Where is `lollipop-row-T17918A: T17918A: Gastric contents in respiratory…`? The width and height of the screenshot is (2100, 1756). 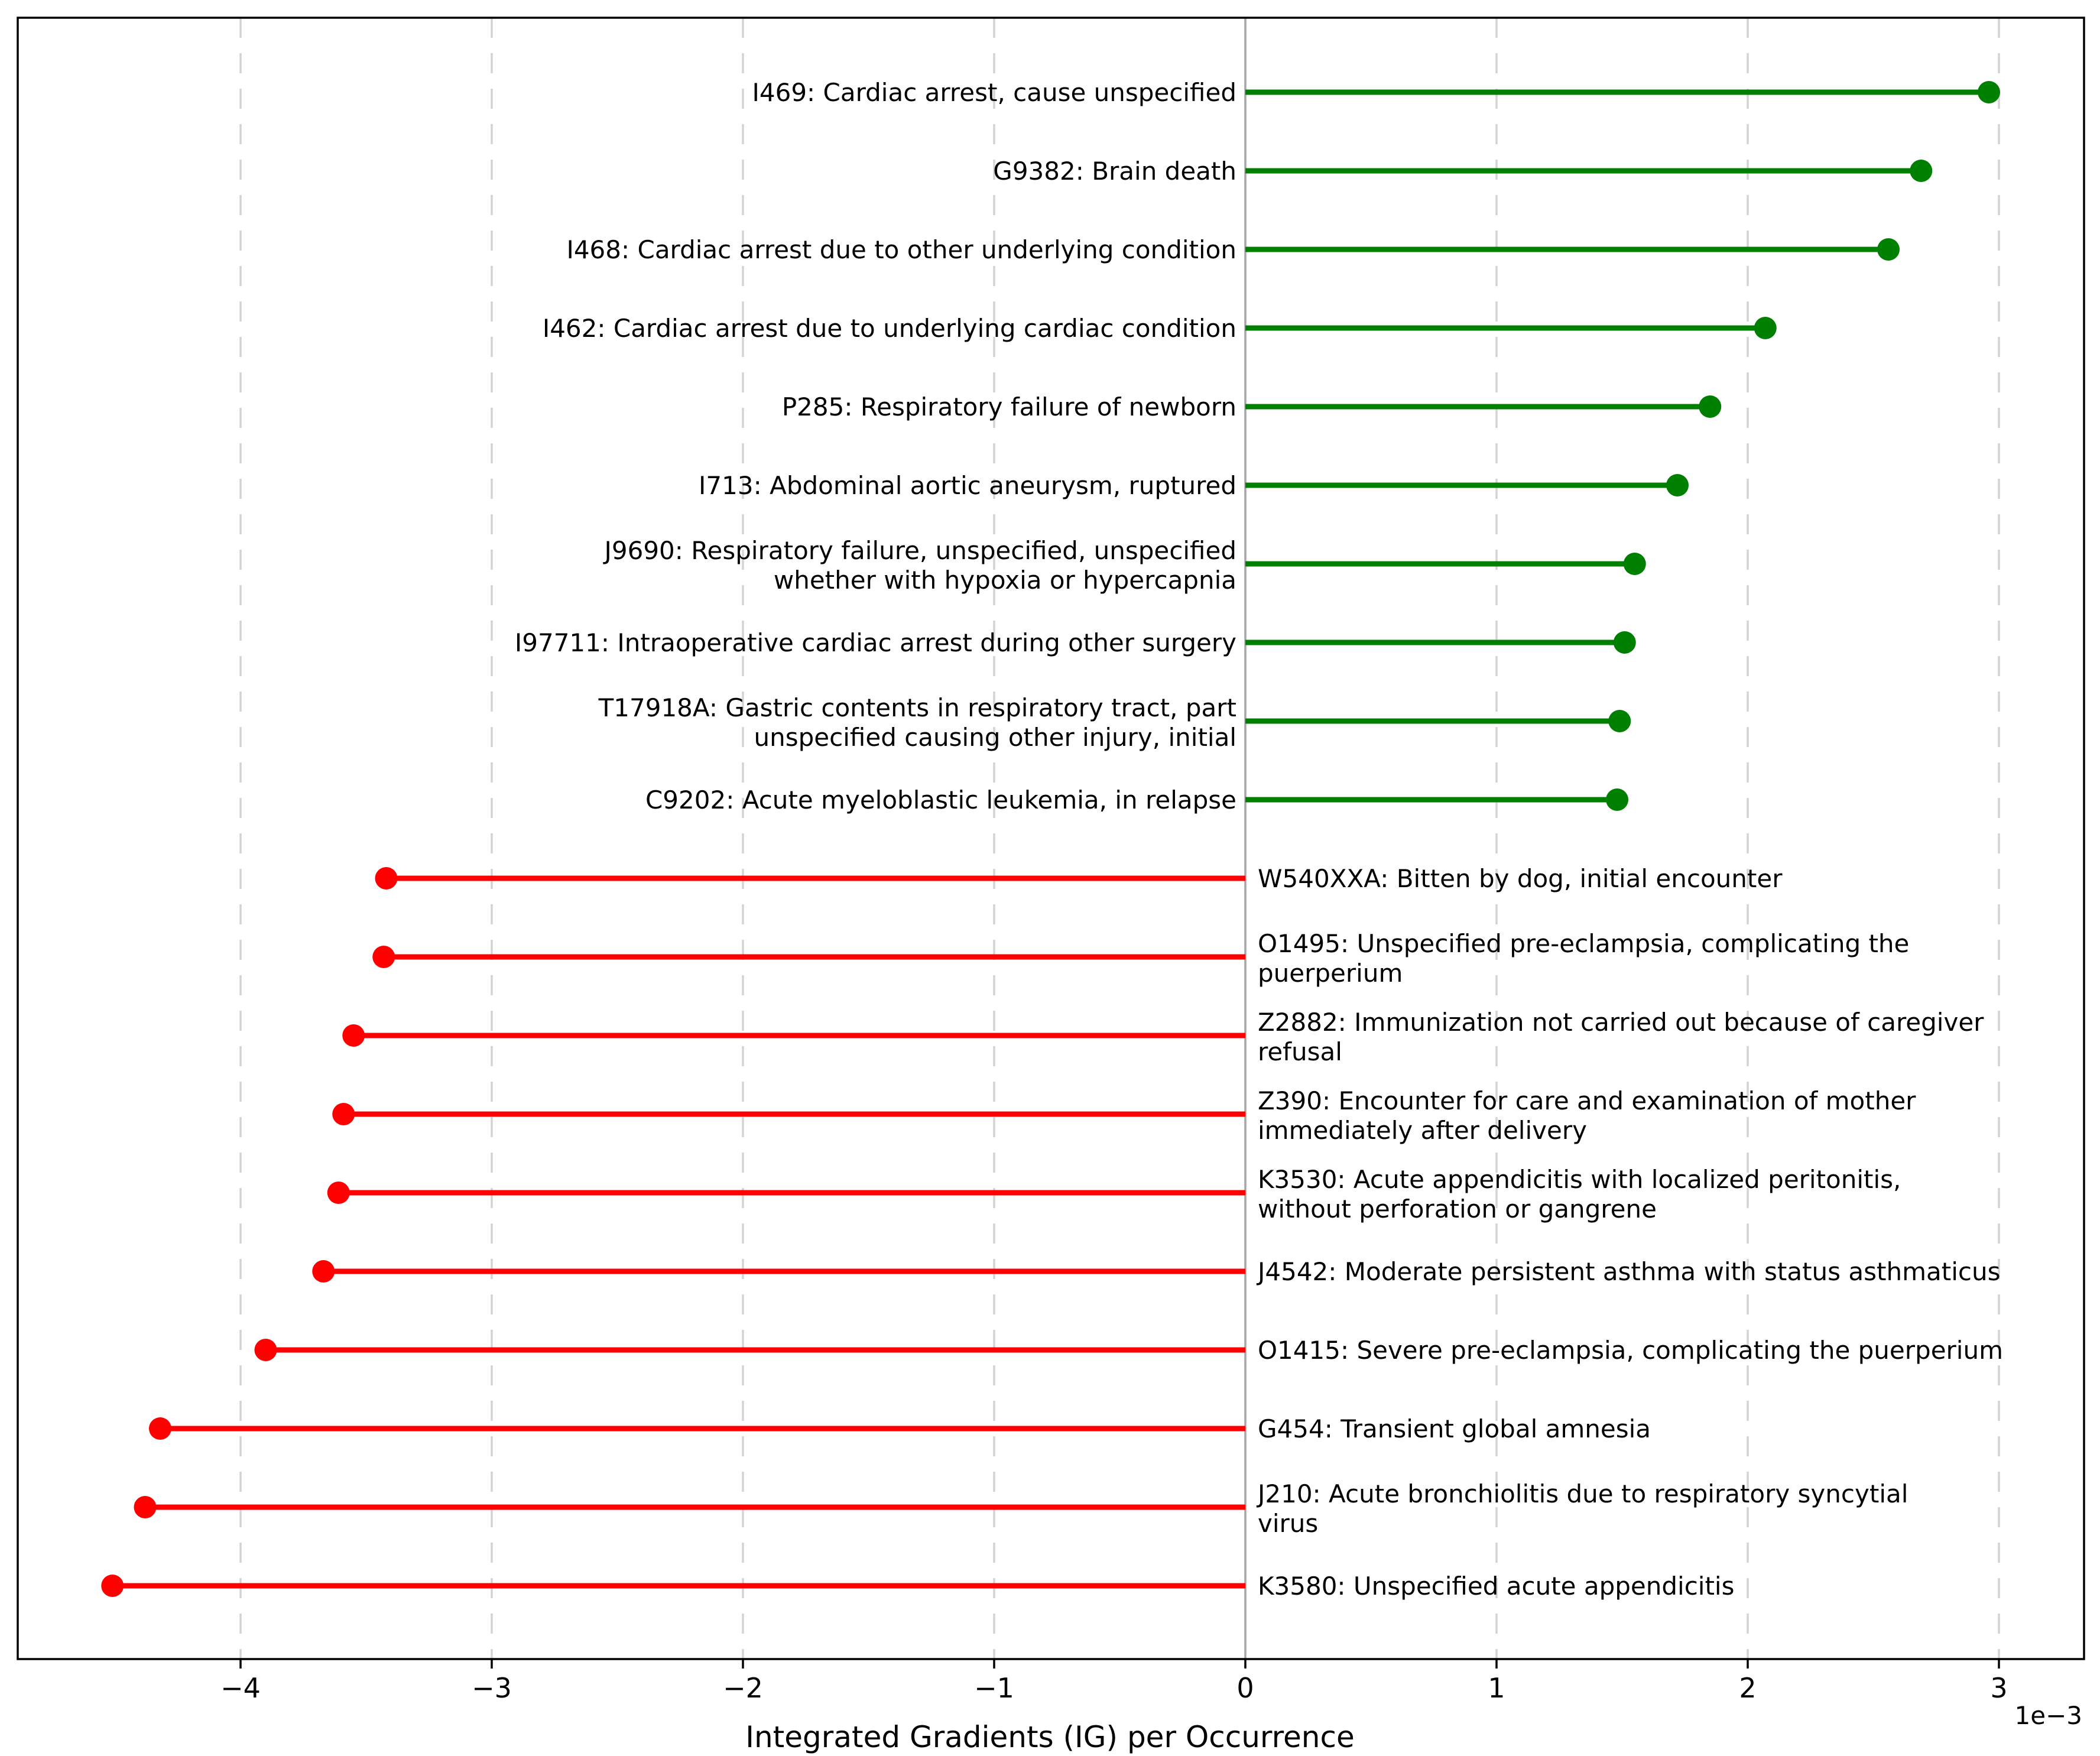
lollipop-row-T17918A: T17918A: Gastric contents in respiratory… is located at coordinates (1114, 722).